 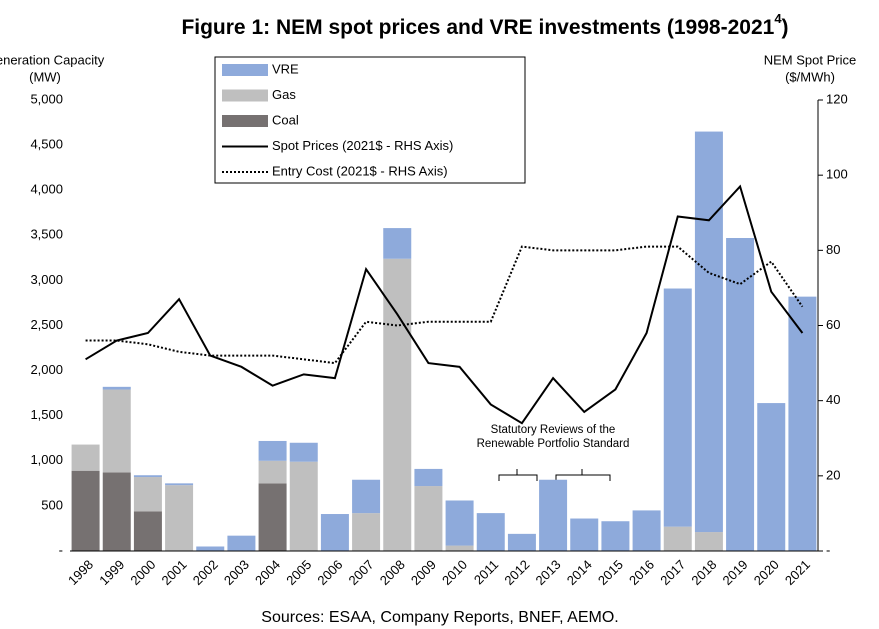 I want to click on x-tick-label: 2009, so click(x=423, y=572).